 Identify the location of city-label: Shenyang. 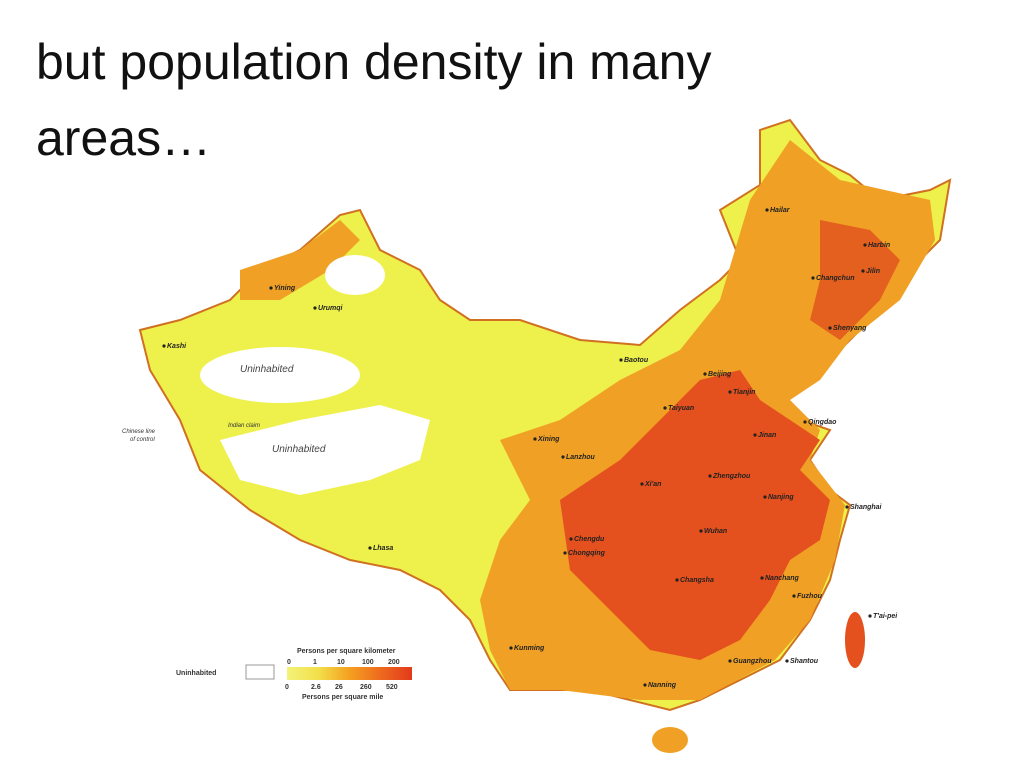
(850, 328).